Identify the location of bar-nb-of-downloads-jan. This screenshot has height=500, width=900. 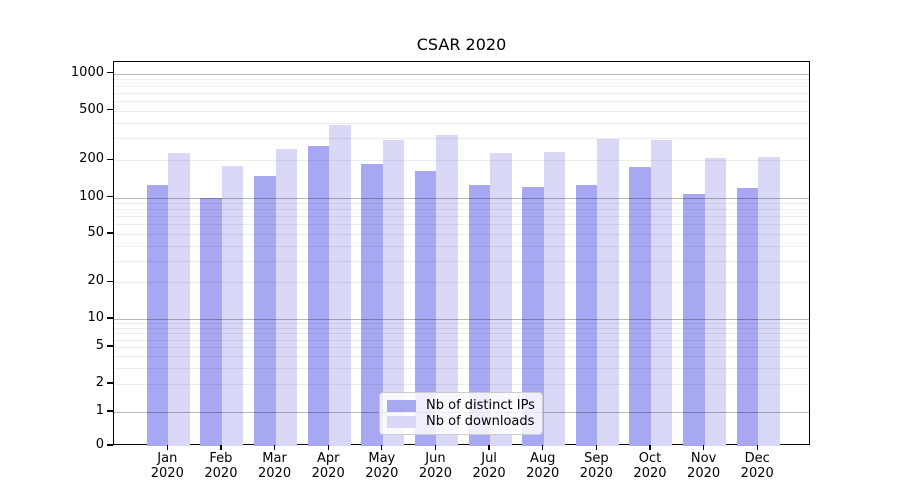
(179, 299).